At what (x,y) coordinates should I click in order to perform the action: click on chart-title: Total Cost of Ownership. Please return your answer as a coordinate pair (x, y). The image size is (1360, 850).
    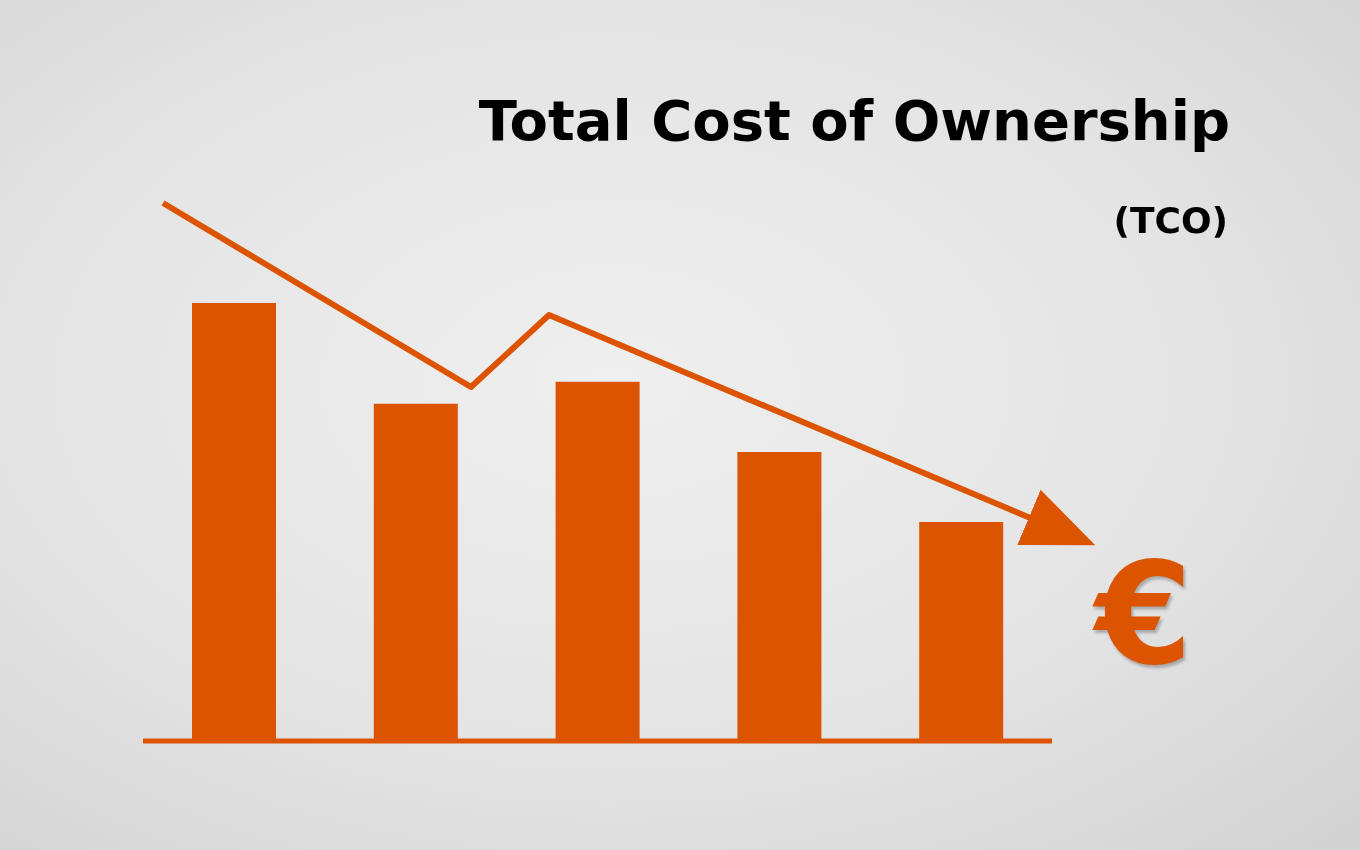
    Looking at the image, I should click on (854, 120).